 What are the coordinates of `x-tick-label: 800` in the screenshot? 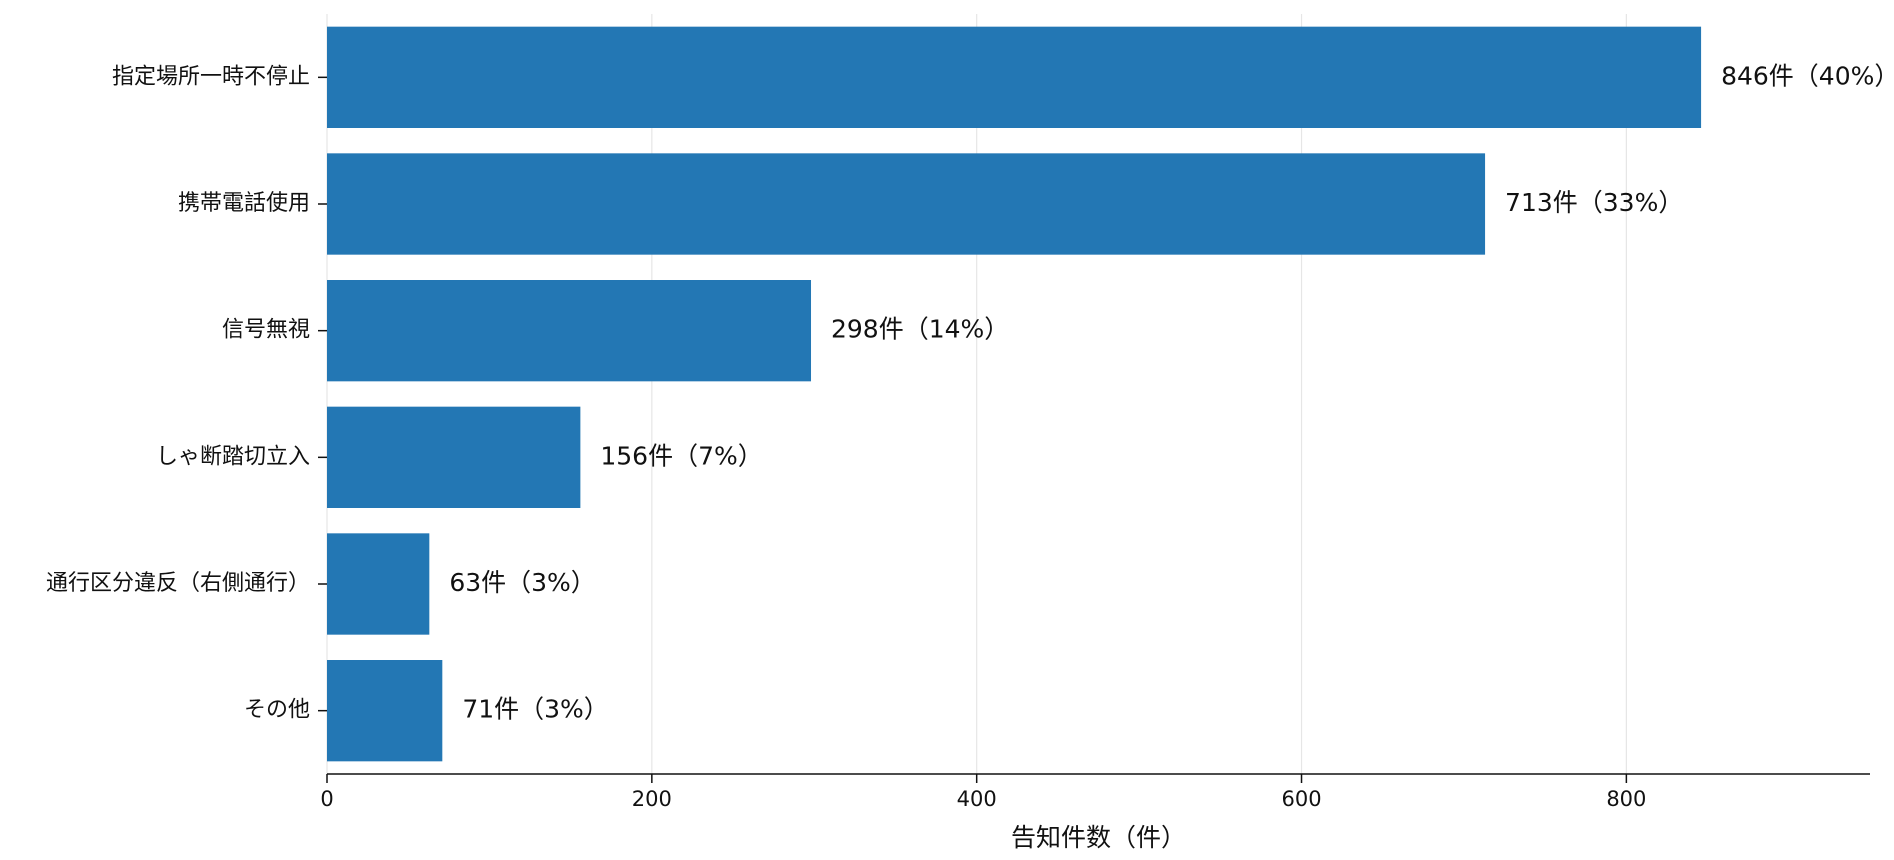 It's located at (1626, 799).